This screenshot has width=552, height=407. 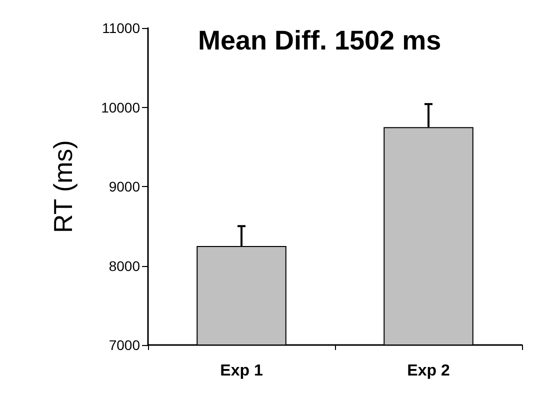 What do you see at coordinates (121, 28) in the screenshot?
I see `y-tick-label: 11000` at bounding box center [121, 28].